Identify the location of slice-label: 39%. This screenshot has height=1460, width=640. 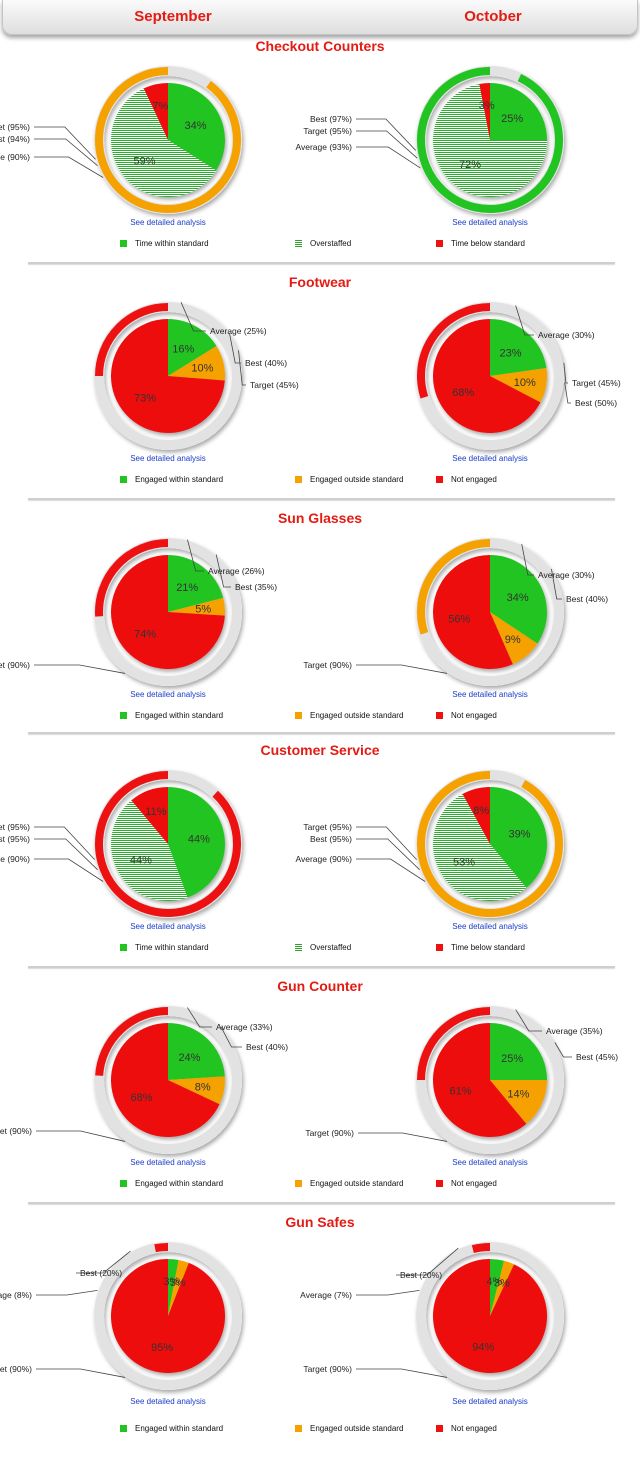
(519, 834).